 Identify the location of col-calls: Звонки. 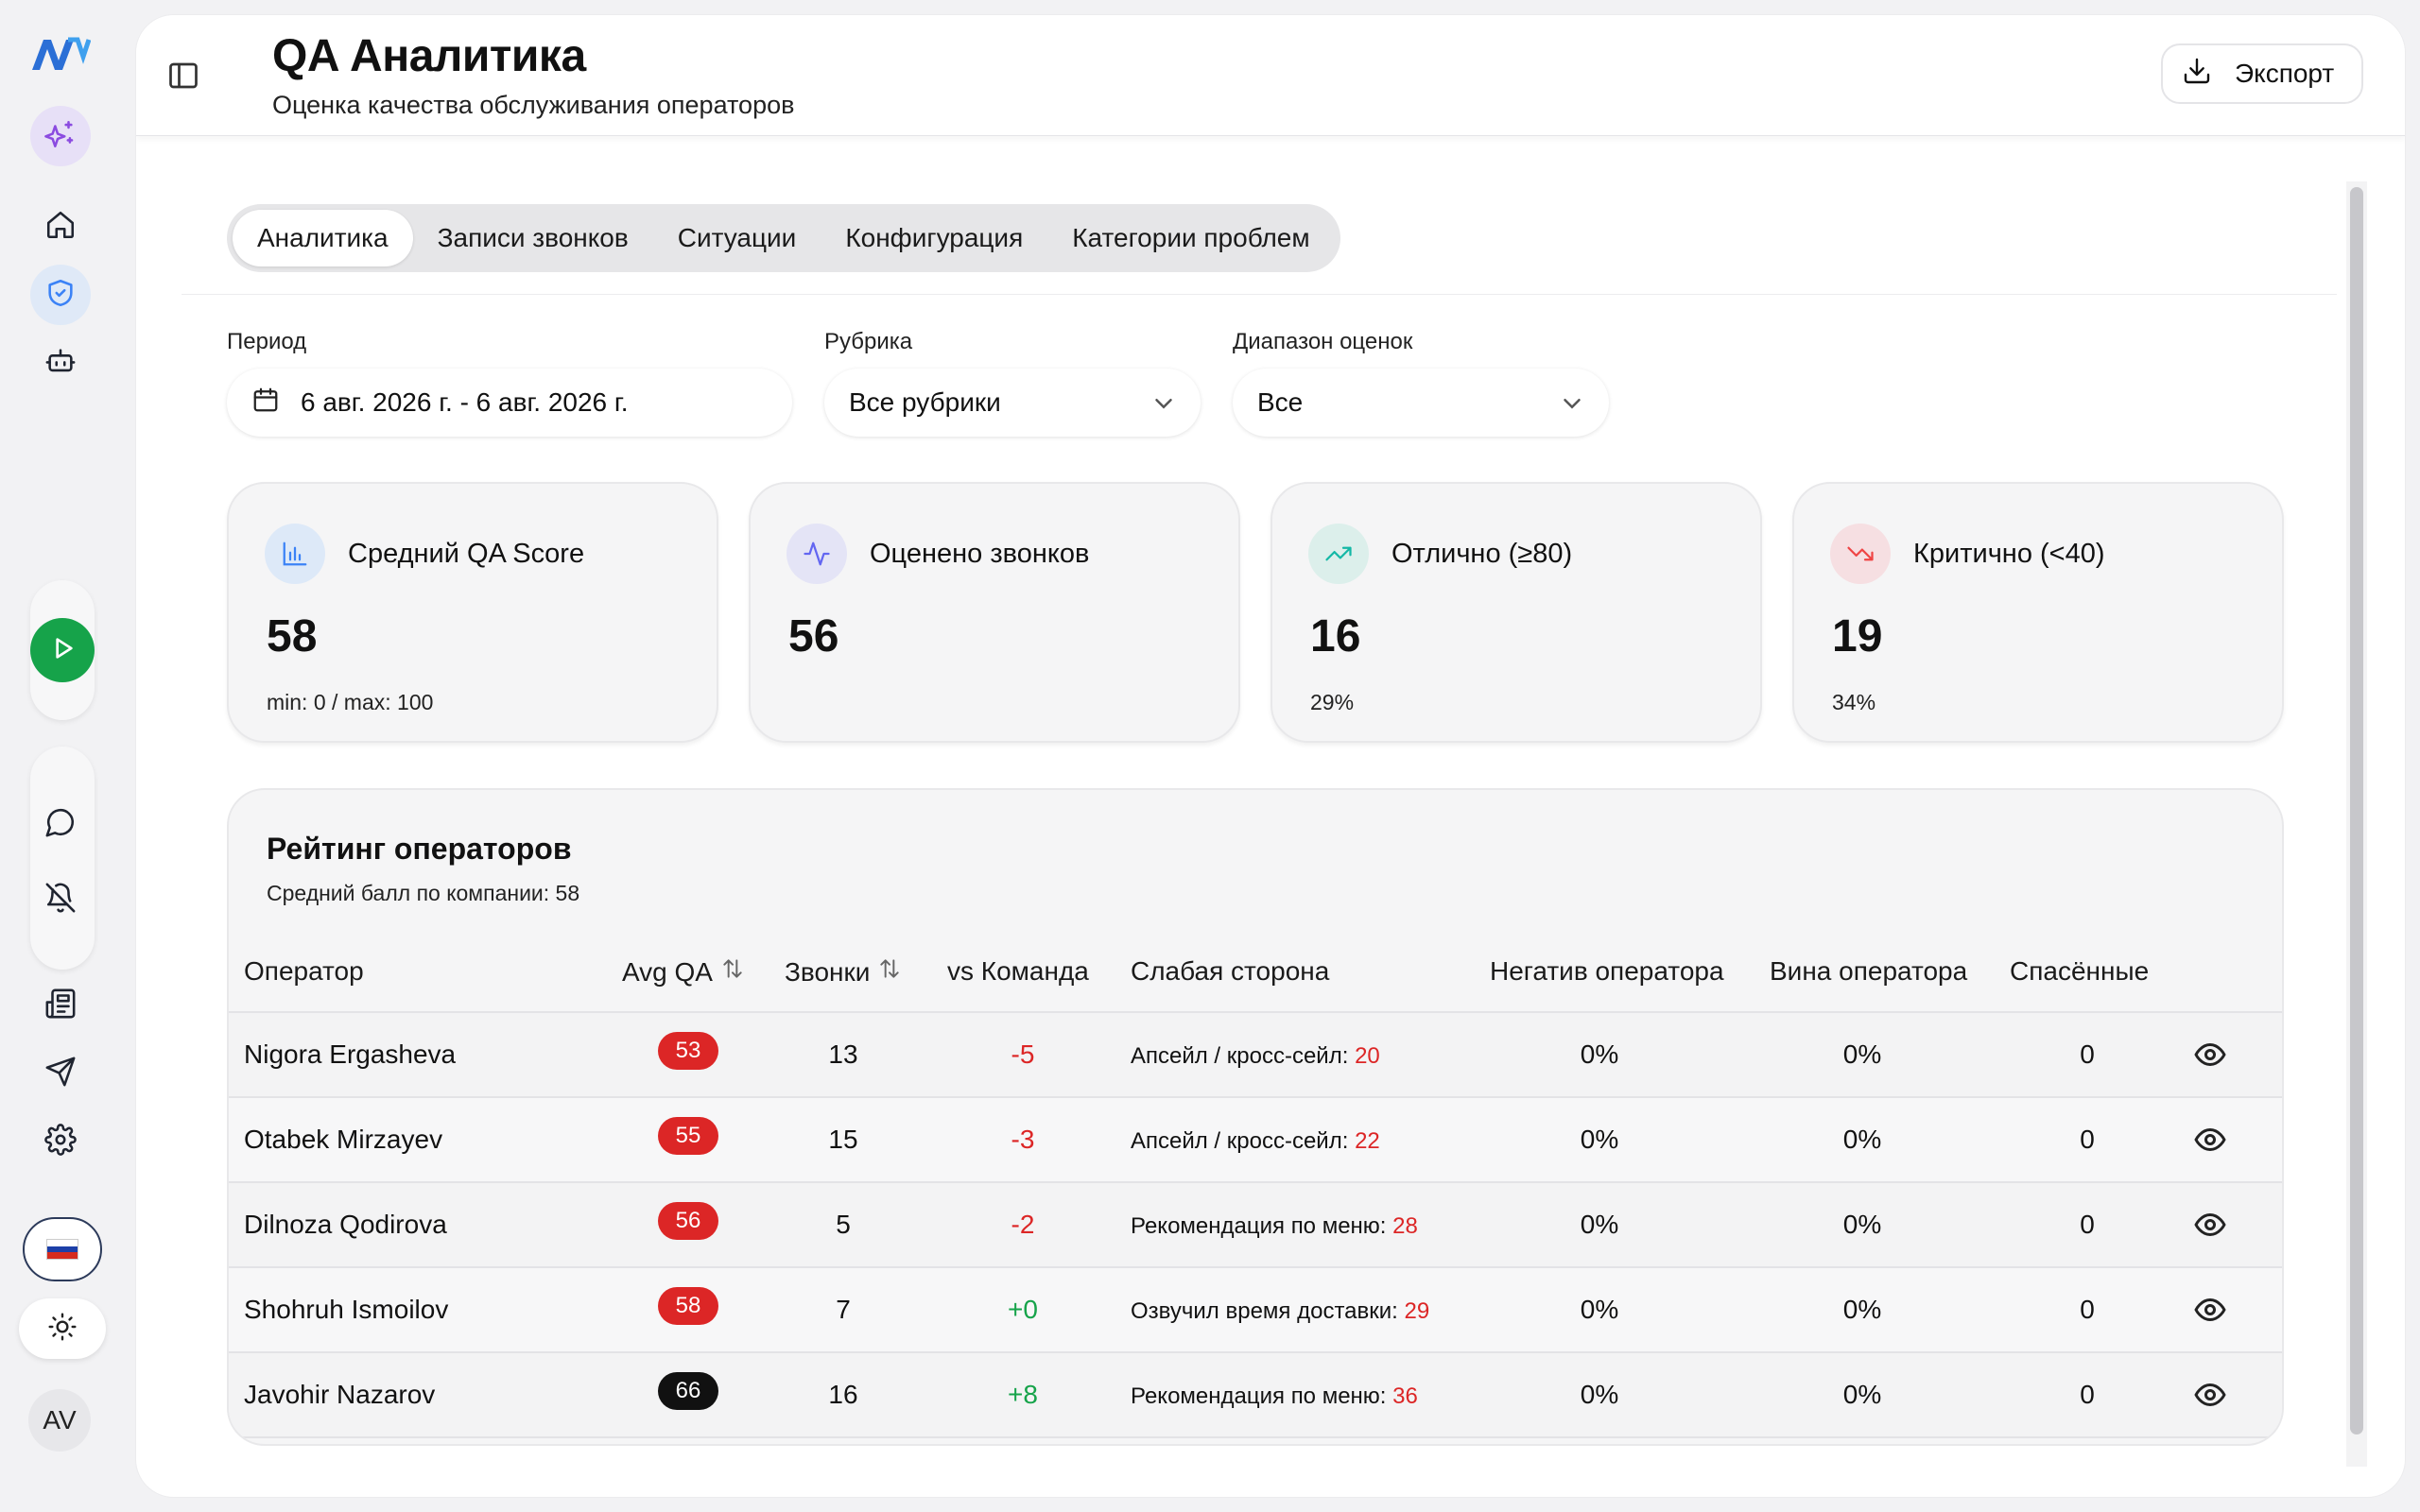
(843, 972).